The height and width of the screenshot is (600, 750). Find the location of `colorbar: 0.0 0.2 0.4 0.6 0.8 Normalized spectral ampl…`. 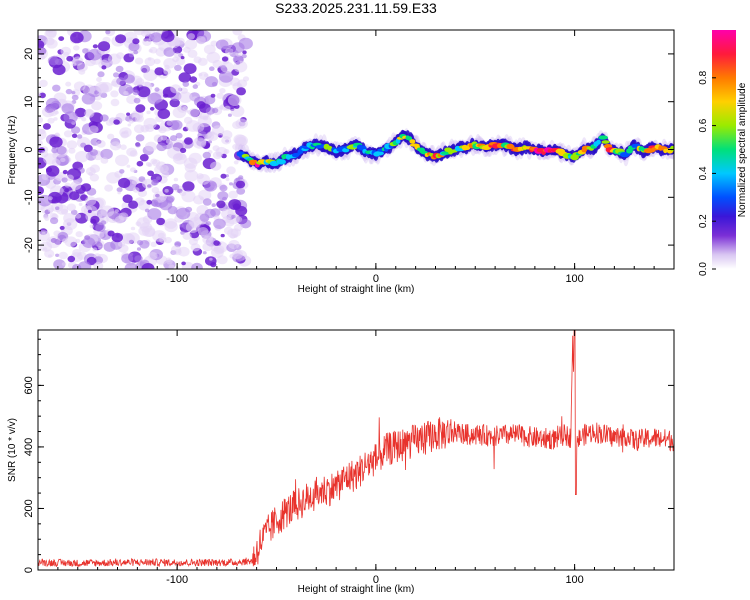

colorbar: 0.0 0.2 0.4 0.6 0.8 Normalized spectral ampl… is located at coordinates (723, 153).